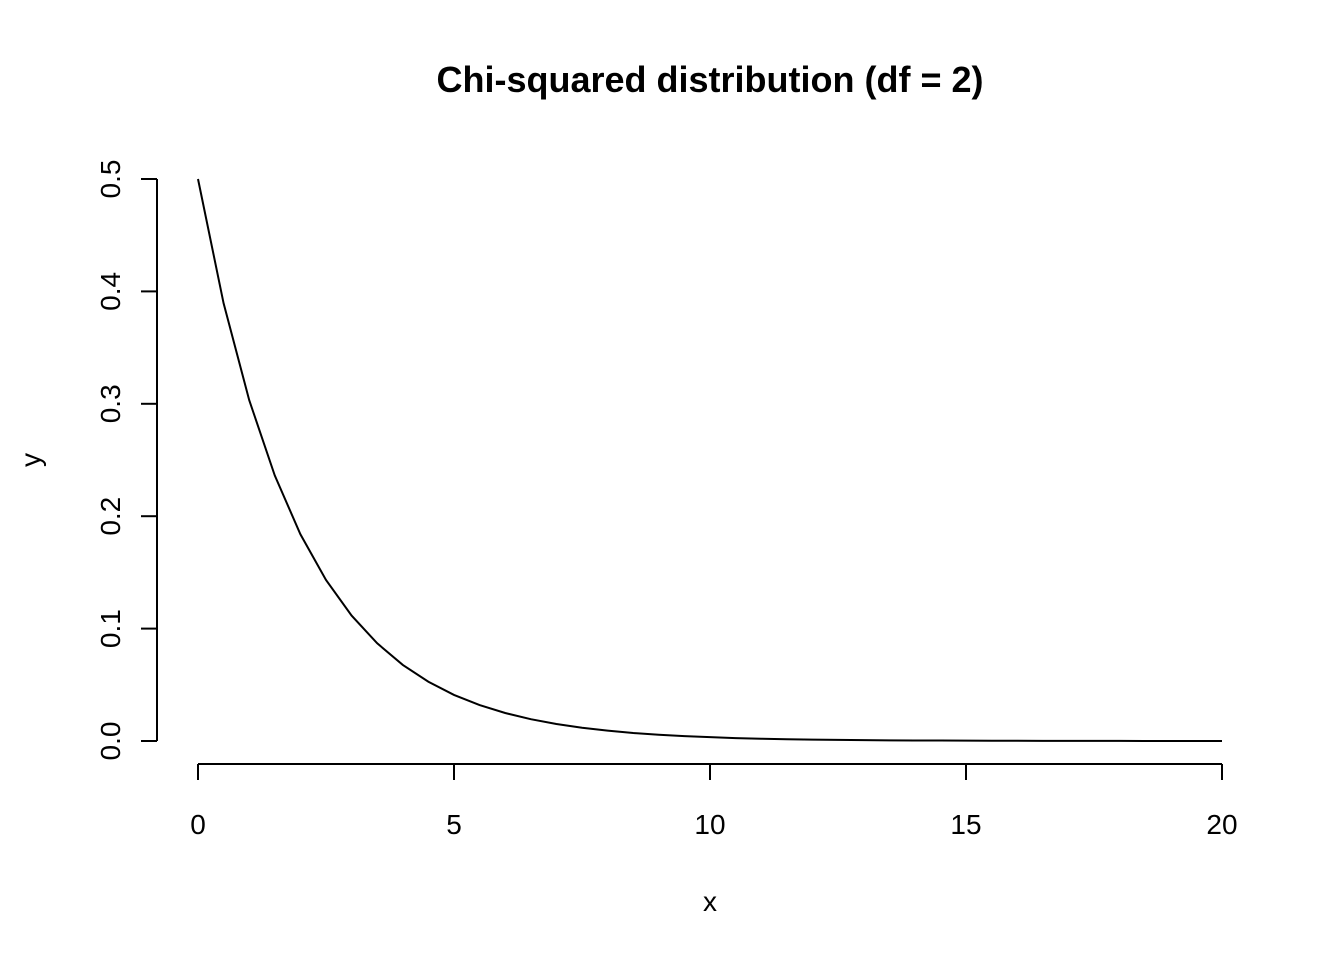 This screenshot has height=960, width=1344. Describe the element at coordinates (110, 291) in the screenshot. I see `y-tick-label: 0.4` at that location.